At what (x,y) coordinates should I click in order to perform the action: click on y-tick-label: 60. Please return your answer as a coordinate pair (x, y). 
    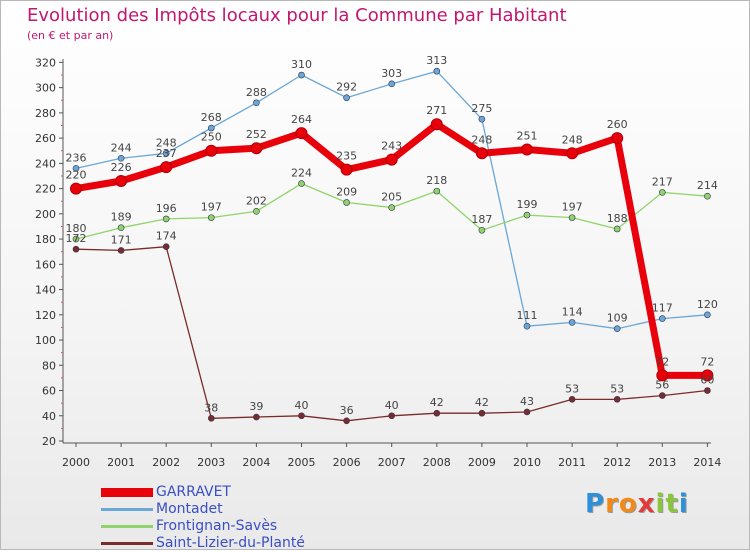
    Looking at the image, I should click on (49, 391).